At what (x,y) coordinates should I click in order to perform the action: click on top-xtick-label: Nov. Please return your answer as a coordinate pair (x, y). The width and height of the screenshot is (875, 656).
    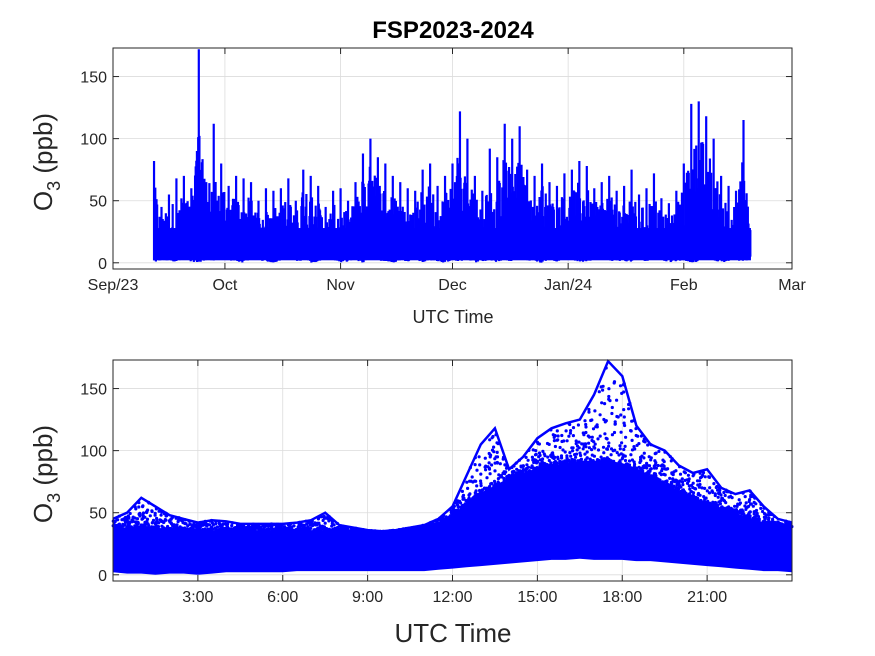
    Looking at the image, I should click on (340, 285).